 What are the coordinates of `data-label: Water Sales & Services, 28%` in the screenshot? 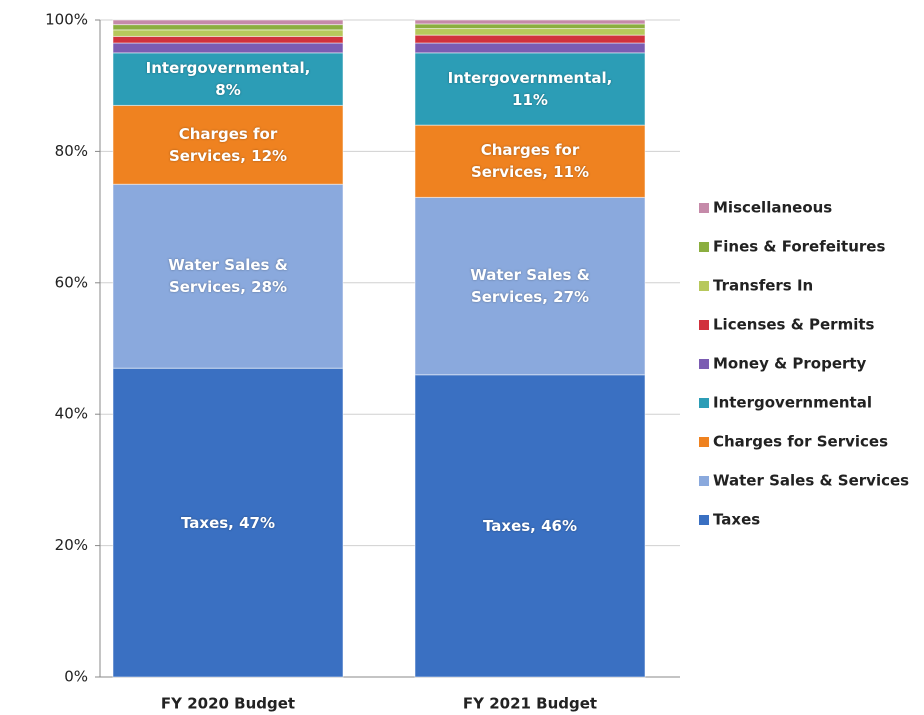 It's located at (228, 276).